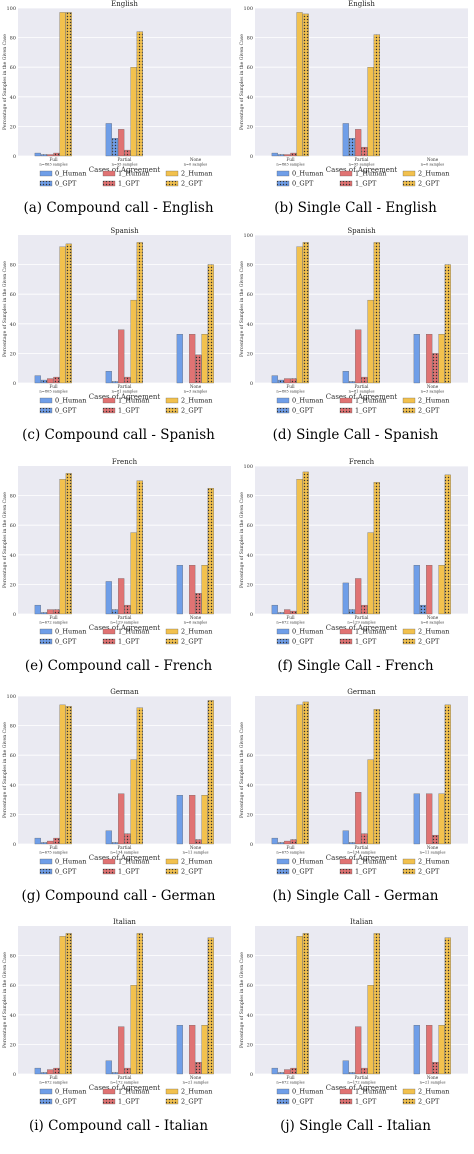  What do you see at coordinates (307, 1092) in the screenshot?
I see `legend-label: 0_Human` at bounding box center [307, 1092].